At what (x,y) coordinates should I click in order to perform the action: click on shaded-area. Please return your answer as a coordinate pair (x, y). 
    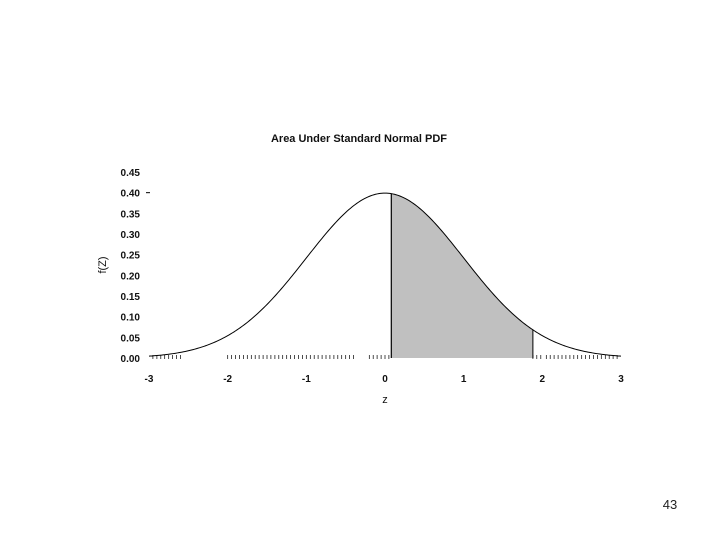
    Looking at the image, I should click on (462, 275).